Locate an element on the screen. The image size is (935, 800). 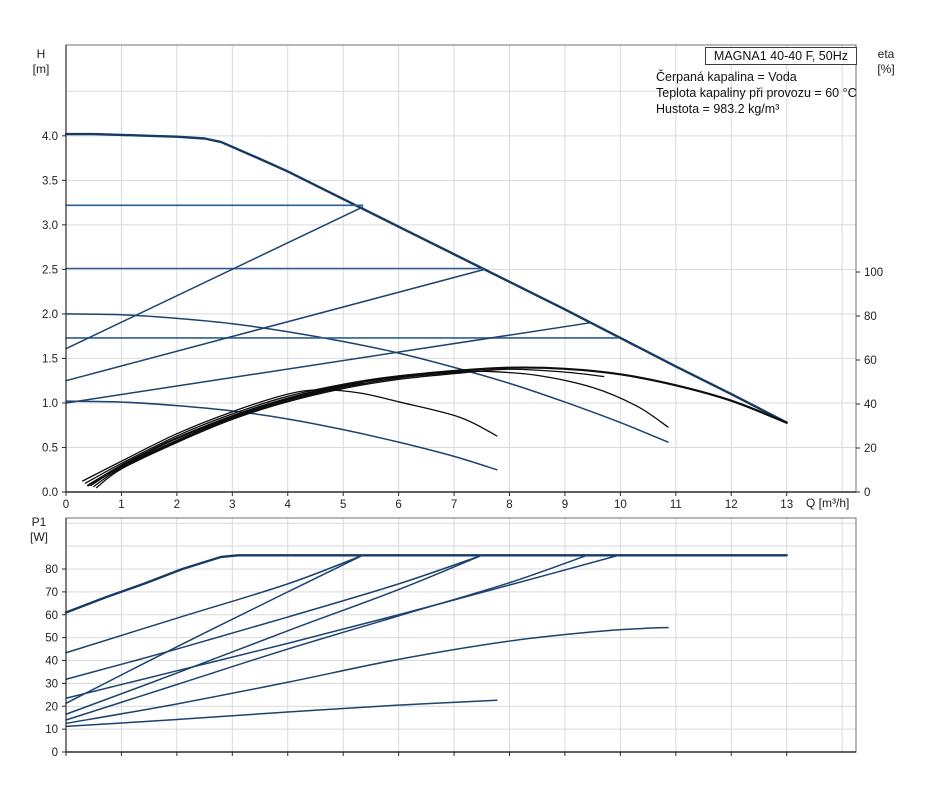
x-tick-label: 8 is located at coordinates (509, 505).